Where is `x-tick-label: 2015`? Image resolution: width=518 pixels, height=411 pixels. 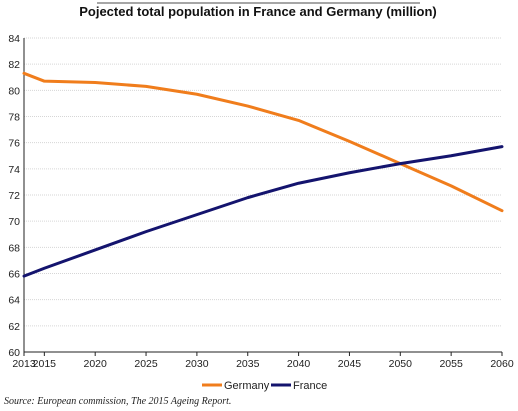 x-tick-label: 2015 is located at coordinates (45, 364).